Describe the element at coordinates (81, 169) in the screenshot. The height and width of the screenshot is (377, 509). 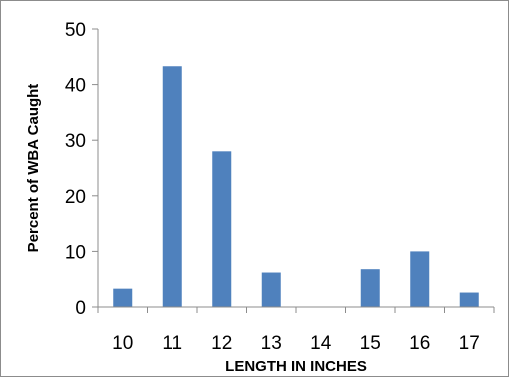
I see `y-axis-ticks: 0 10 20 30 40 50` at that location.